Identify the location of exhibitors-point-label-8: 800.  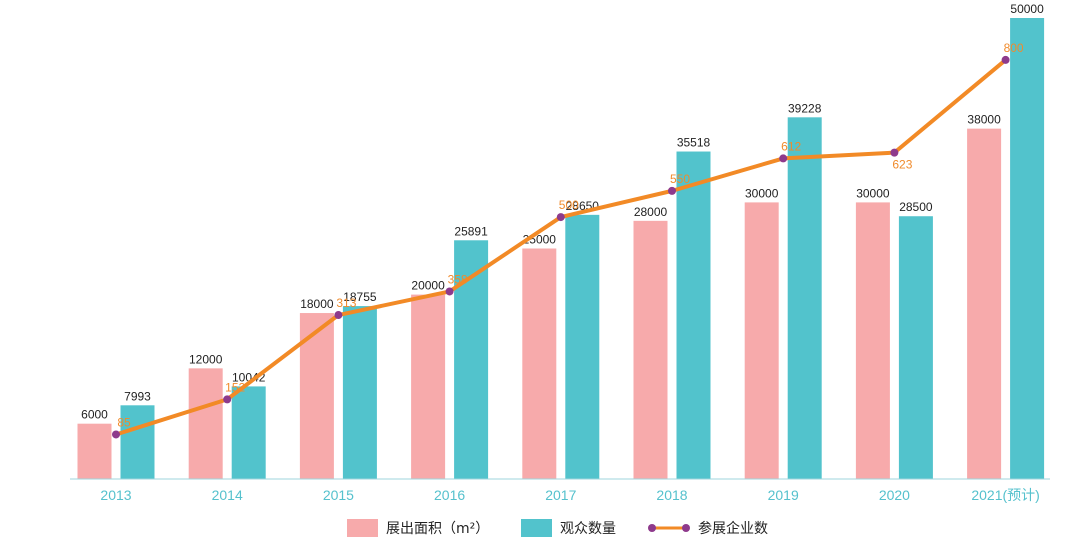
(1014, 48).